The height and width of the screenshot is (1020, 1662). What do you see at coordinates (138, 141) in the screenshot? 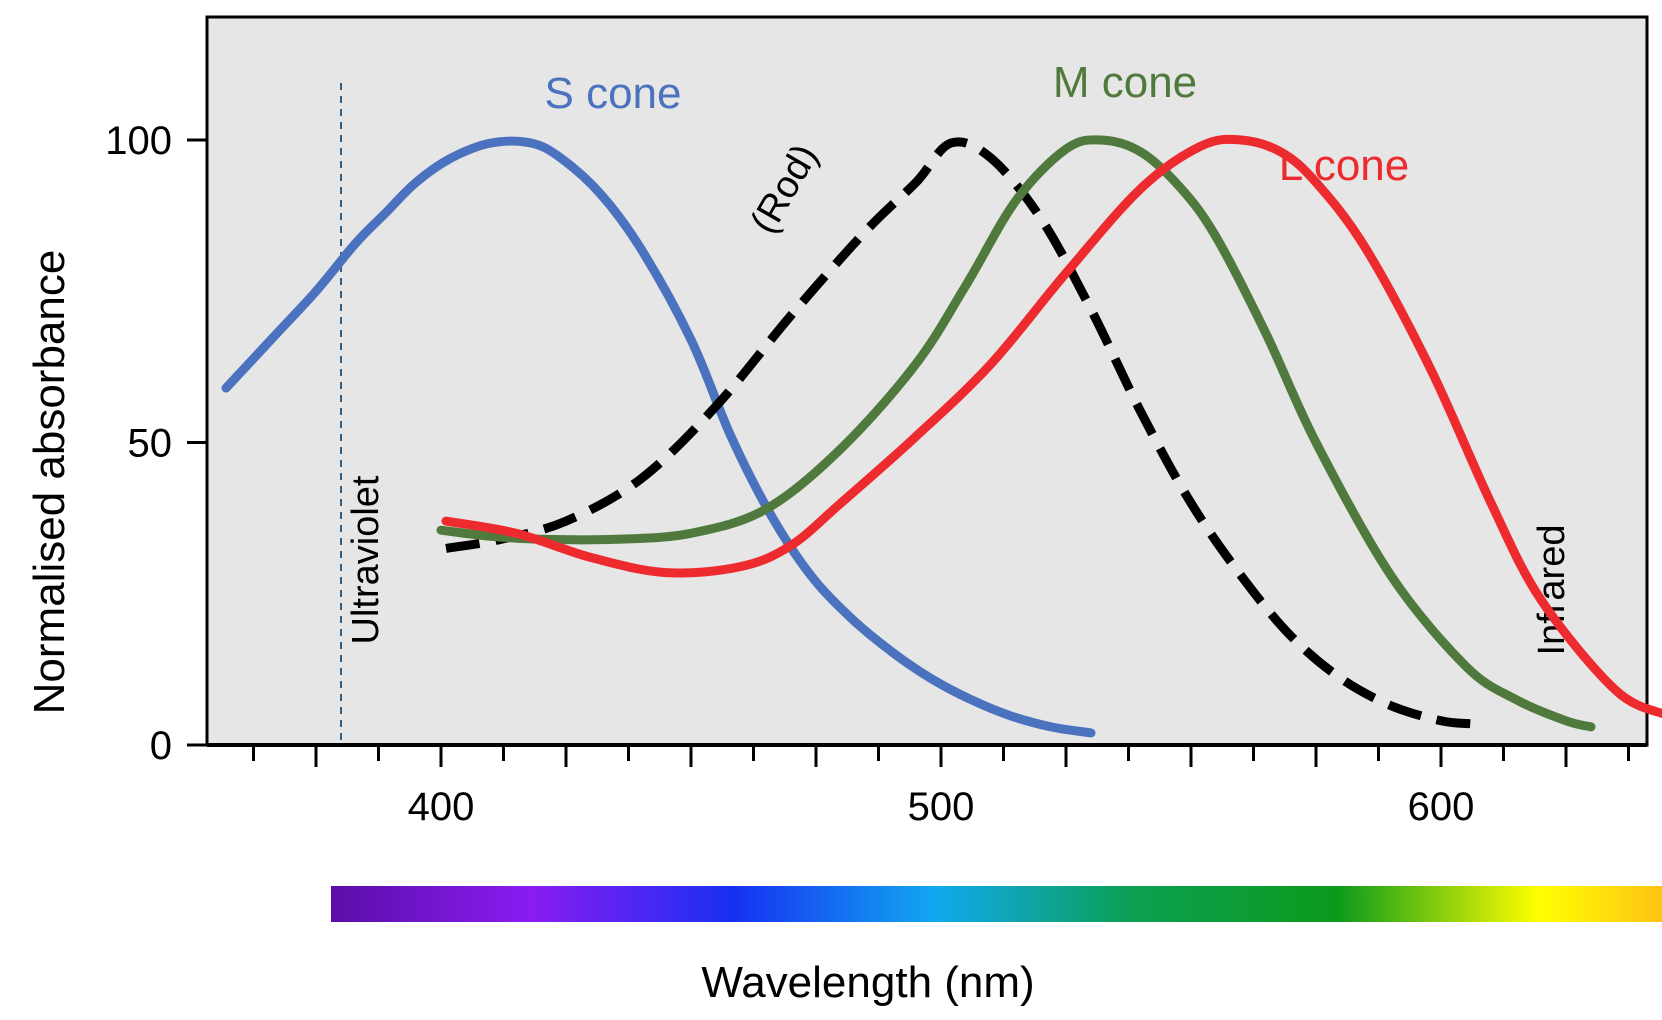
I see `y-tick-label: 100` at bounding box center [138, 141].